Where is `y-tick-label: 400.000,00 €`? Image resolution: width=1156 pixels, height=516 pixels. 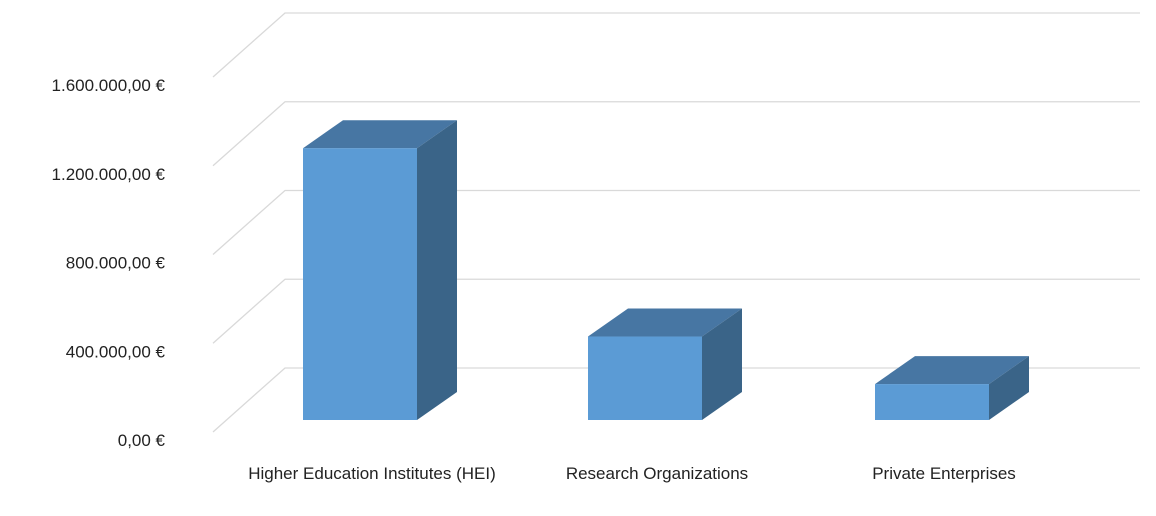
y-tick-label: 400.000,00 € is located at coordinates (116, 351).